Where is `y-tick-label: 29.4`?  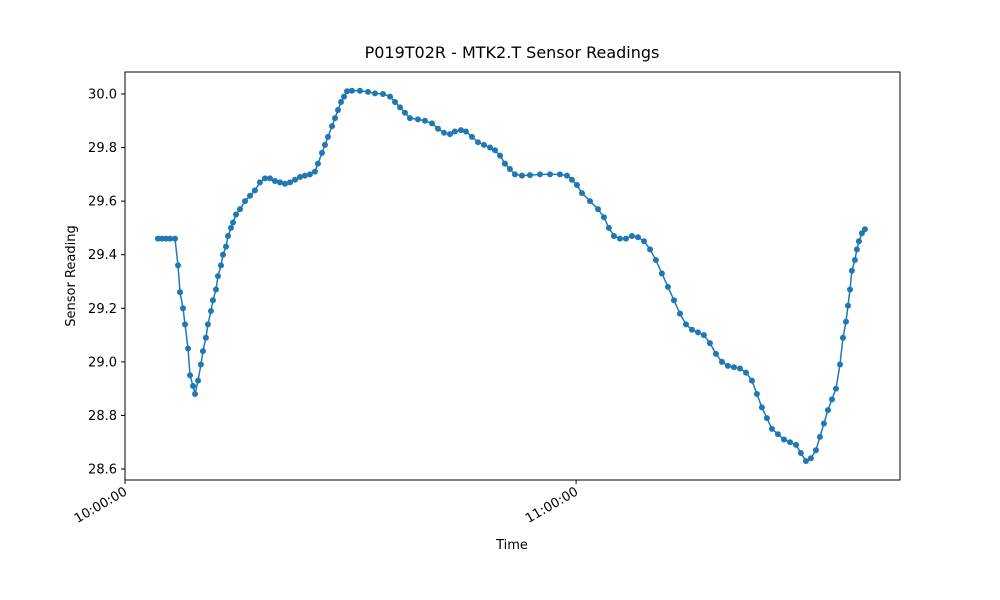
y-tick-label: 29.4 is located at coordinates (102, 255).